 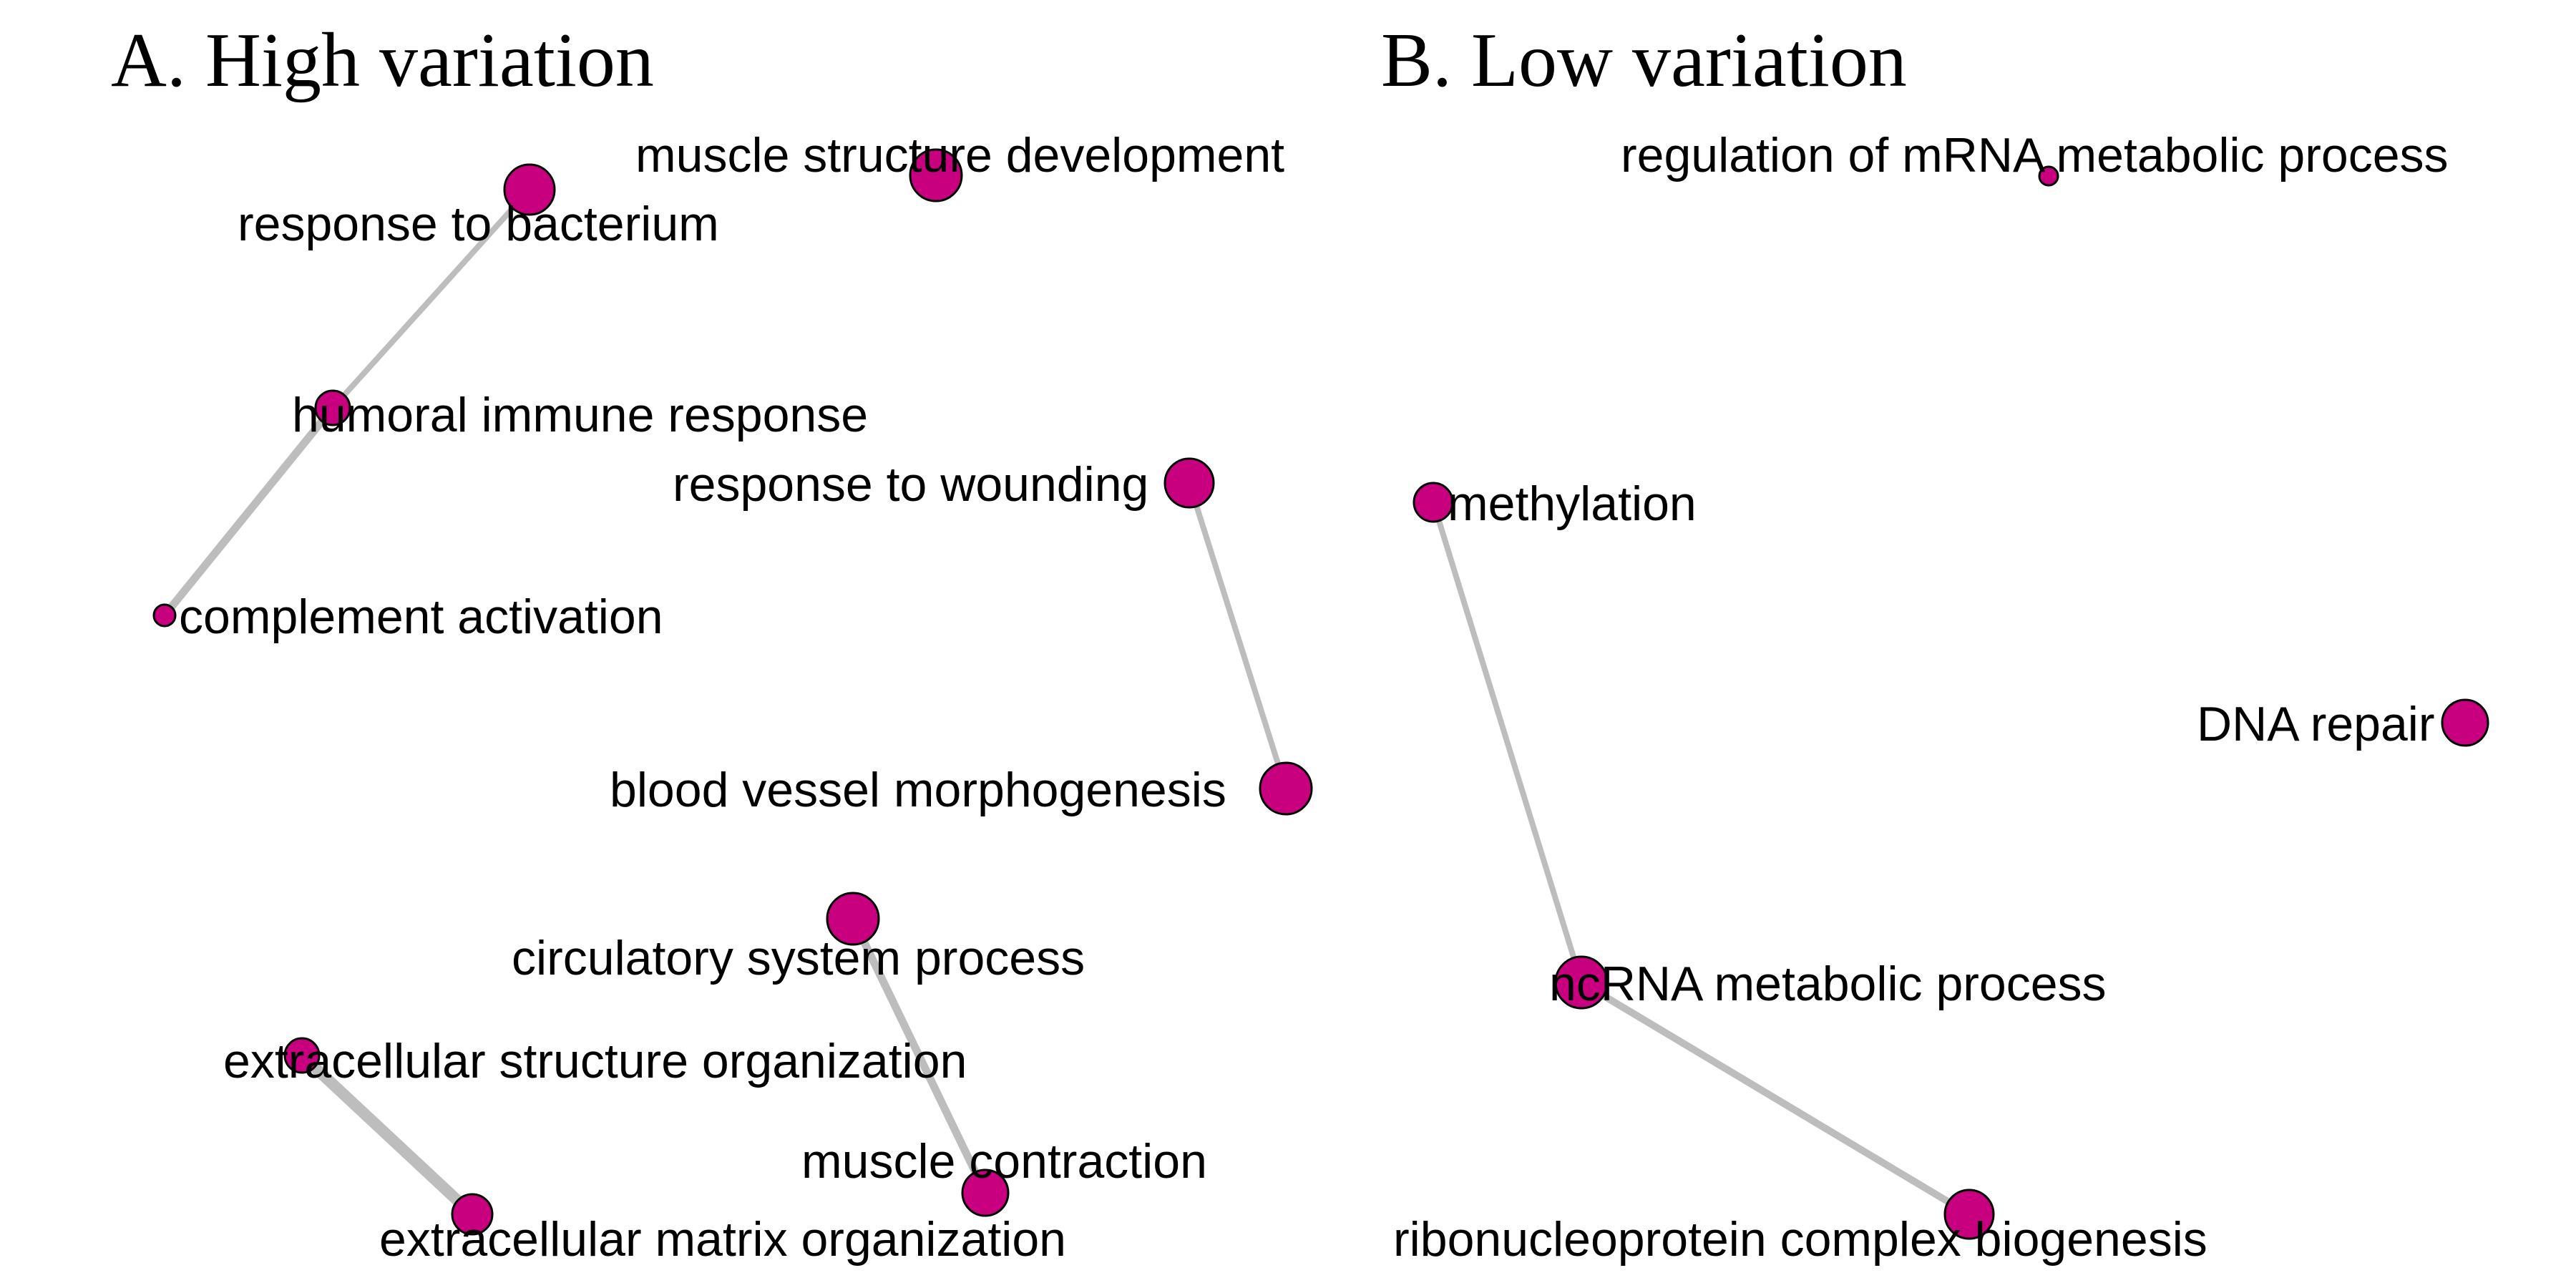 What do you see at coordinates (472, 1214) in the screenshot?
I see `node-extracellular-matrix-organization` at bounding box center [472, 1214].